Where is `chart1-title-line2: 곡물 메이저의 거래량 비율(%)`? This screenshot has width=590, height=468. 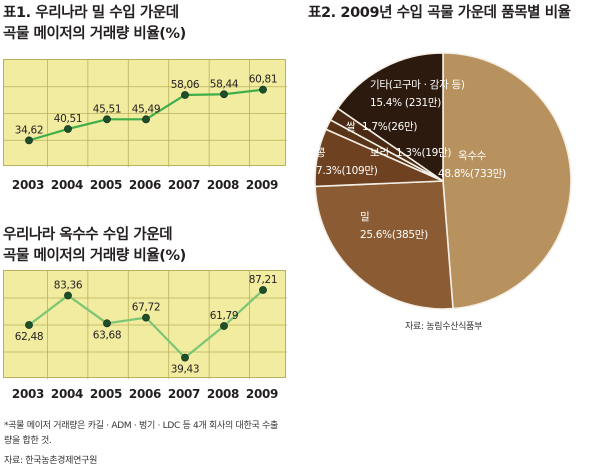
chart1-title-line2: 곡물 메이저의 거래량 비율(%) is located at coordinates (94, 34).